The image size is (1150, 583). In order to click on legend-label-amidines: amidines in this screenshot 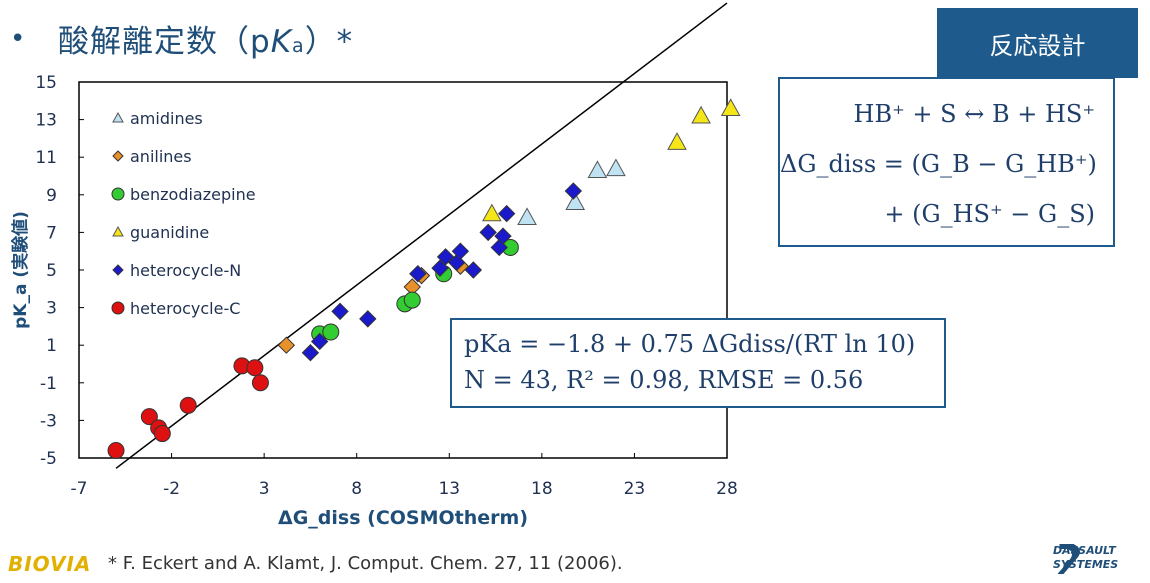, I will do `click(166, 118)`.